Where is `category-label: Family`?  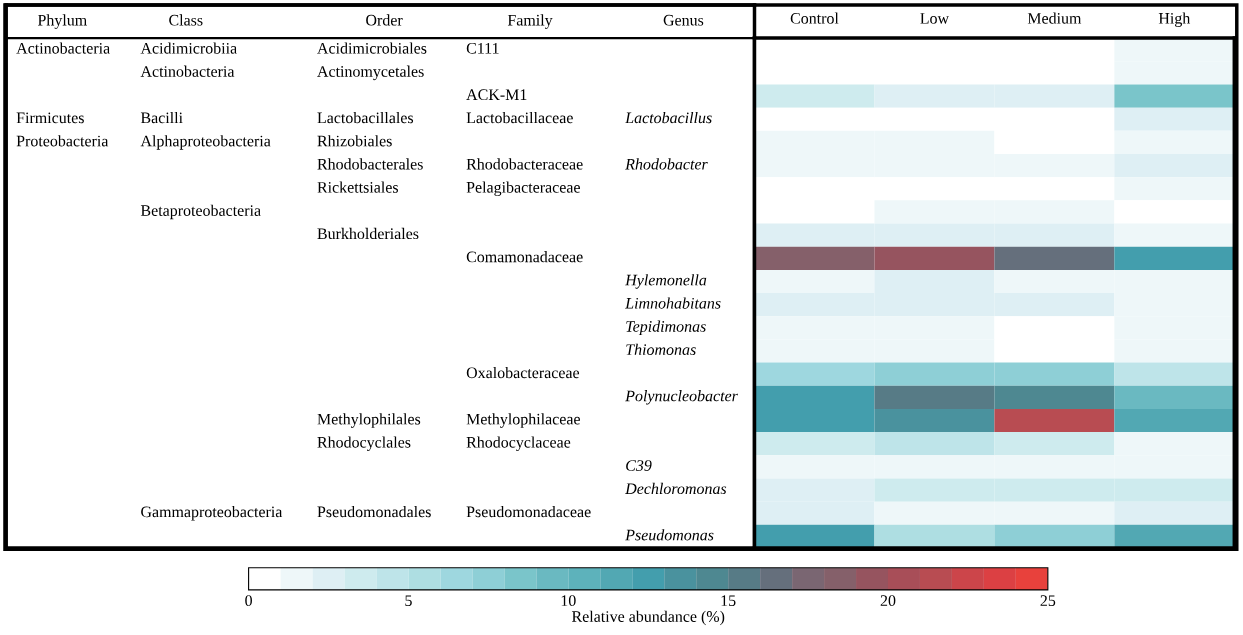
category-label: Family is located at coordinates (530, 21).